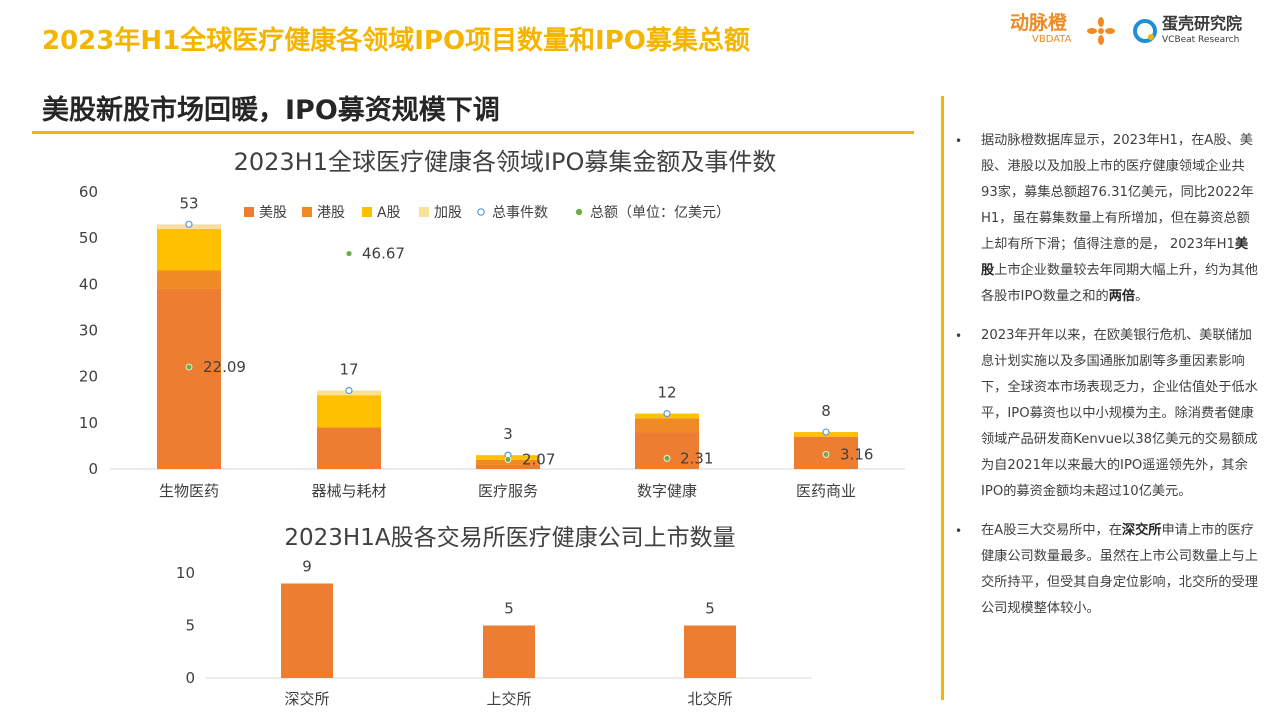 The height and width of the screenshot is (720, 1280). I want to click on vcbeat-egg-icon, so click(1145, 31).